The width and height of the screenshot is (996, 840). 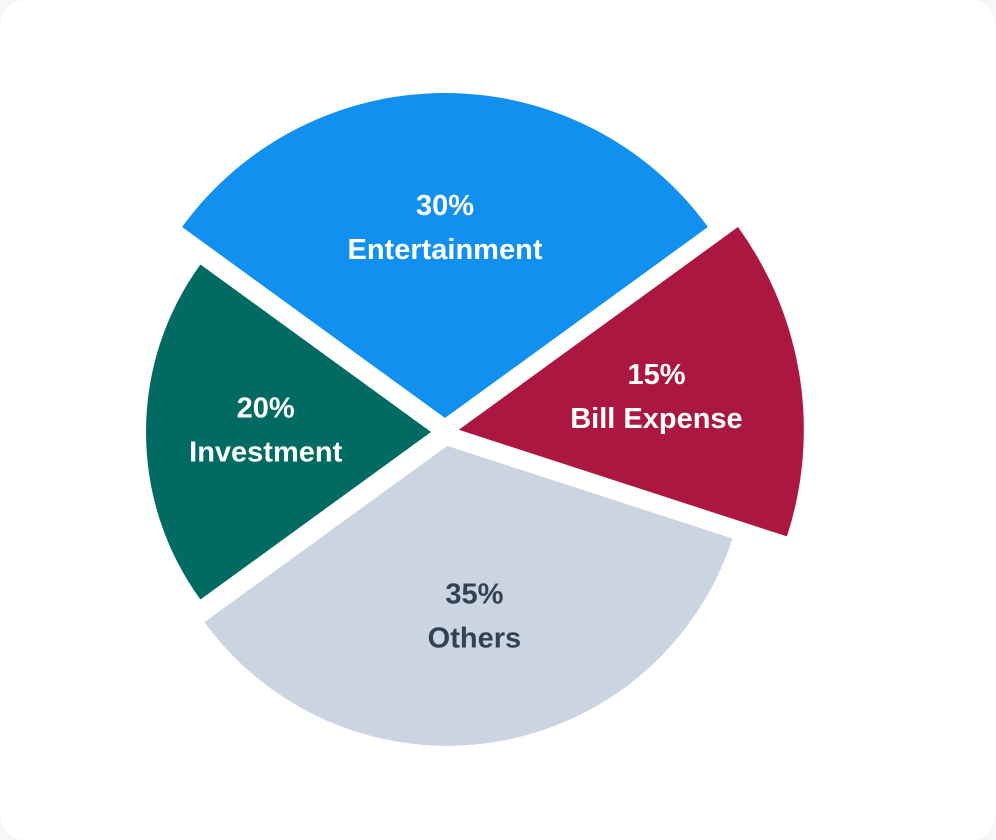 What do you see at coordinates (266, 409) in the screenshot?
I see `slice-value-label: 20%` at bounding box center [266, 409].